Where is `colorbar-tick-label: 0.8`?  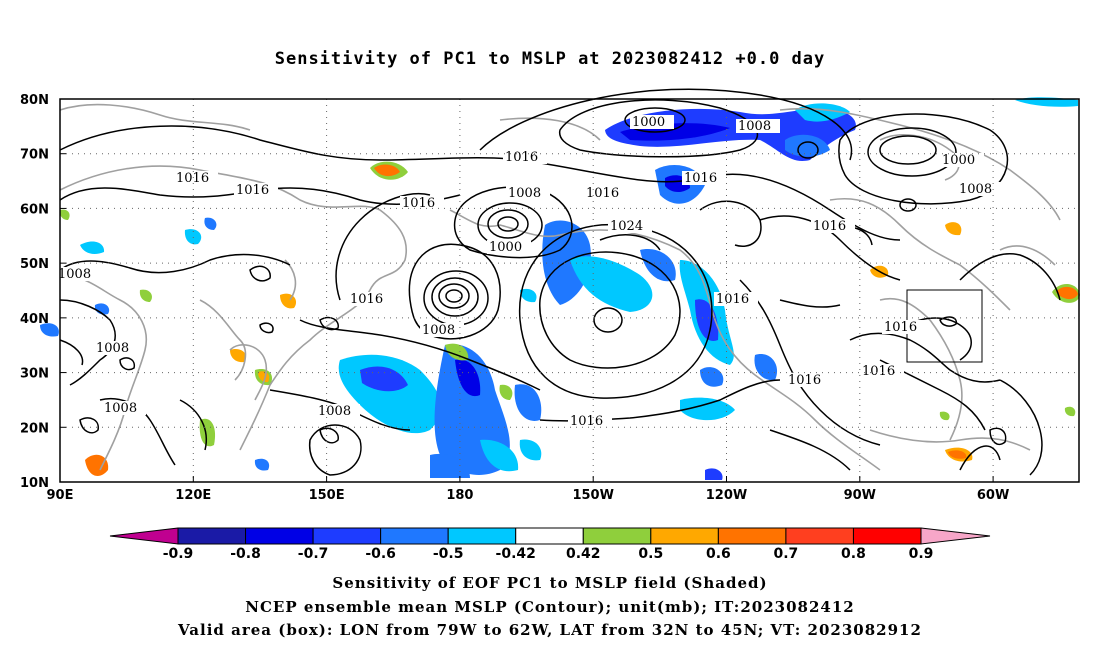
colorbar-tick-label: 0.8 is located at coordinates (853, 554).